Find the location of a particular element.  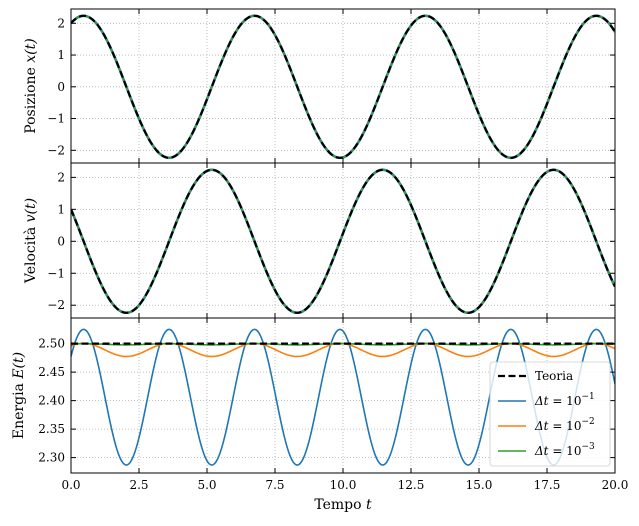

y-axis-label: Energia E(t) is located at coordinates (19, 395).